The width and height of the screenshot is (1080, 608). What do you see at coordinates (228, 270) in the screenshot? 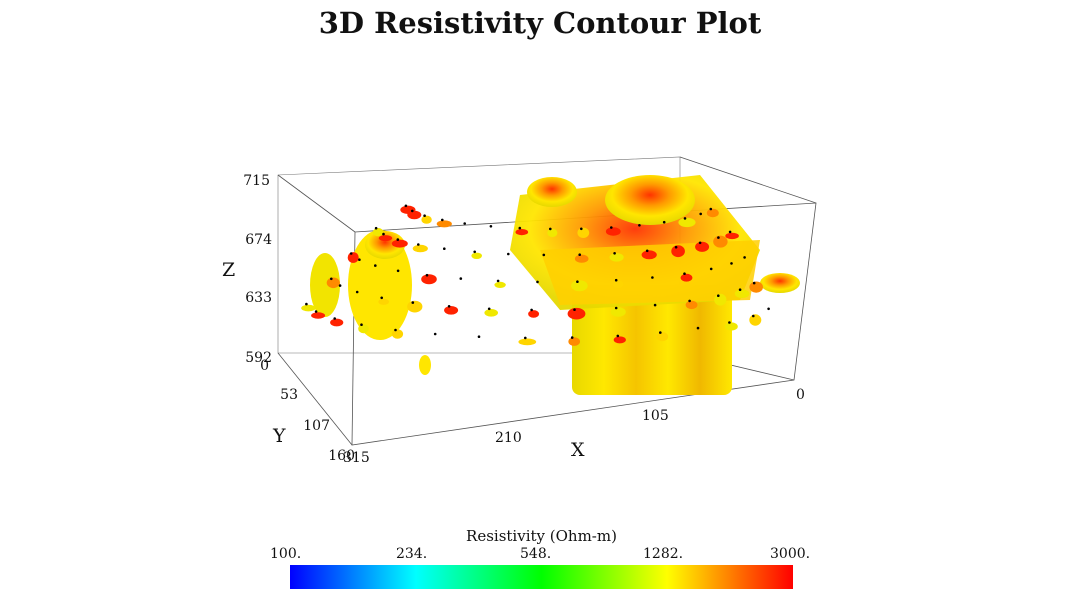
I see `z-axis-label: Z` at bounding box center [228, 270].